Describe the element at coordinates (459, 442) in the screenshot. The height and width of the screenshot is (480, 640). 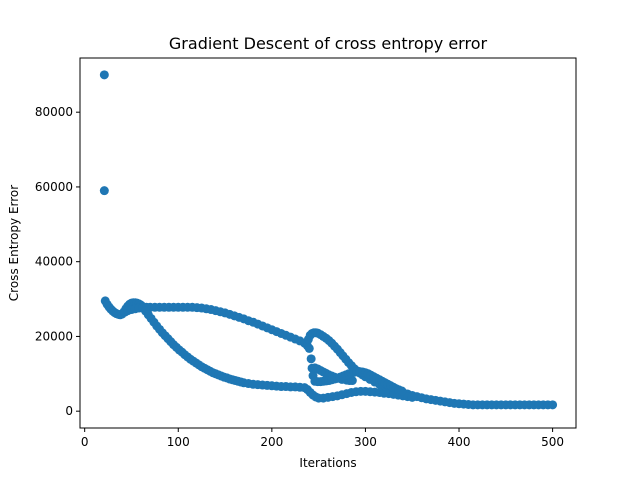
I see `x-tick-label: 400` at that location.